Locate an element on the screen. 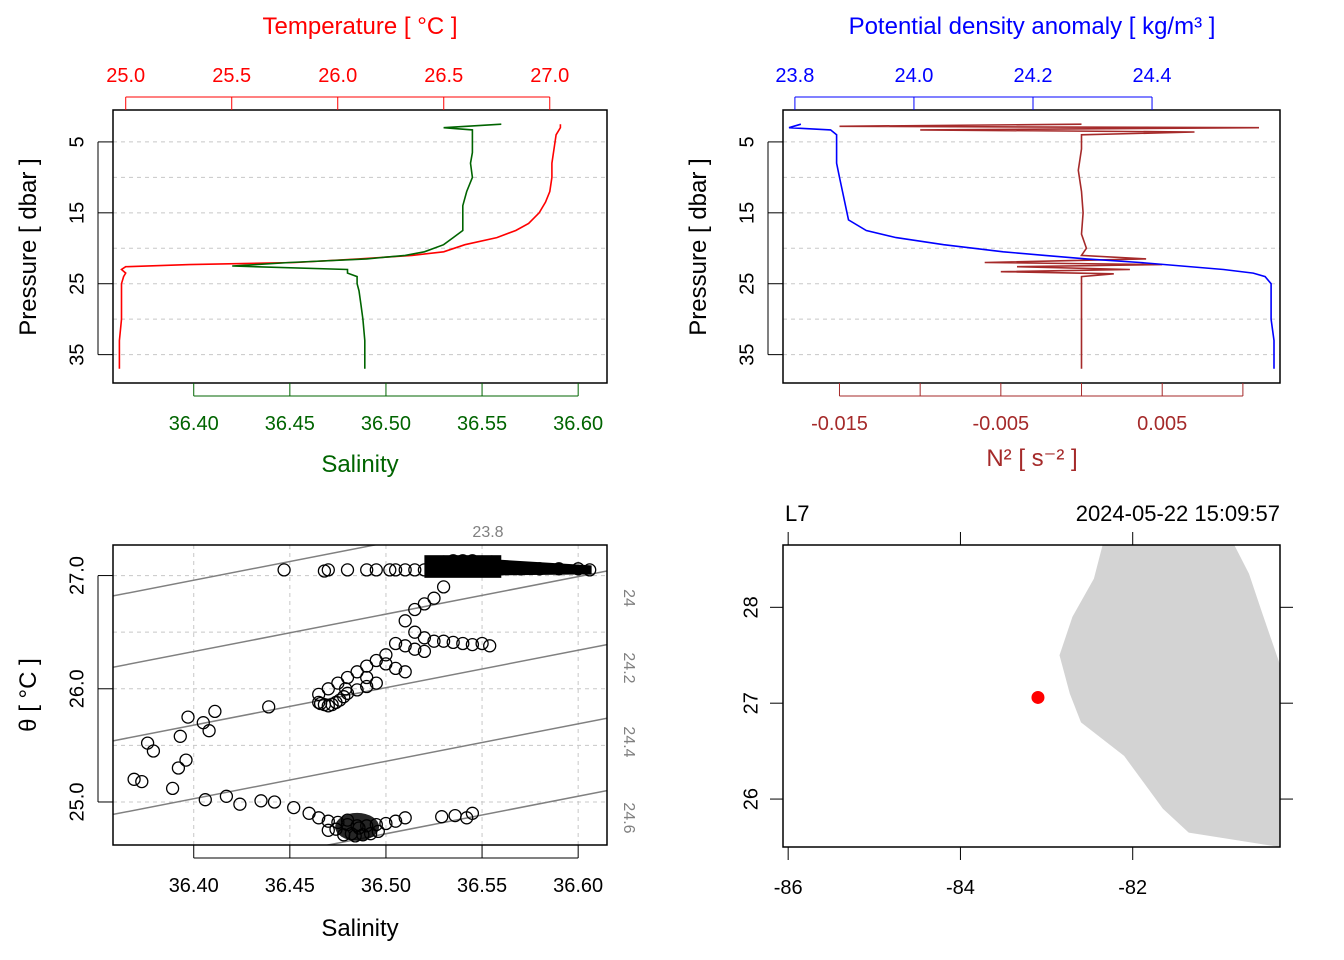 The height and width of the screenshot is (960, 1344). ts-frame is located at coordinates (360, 695).